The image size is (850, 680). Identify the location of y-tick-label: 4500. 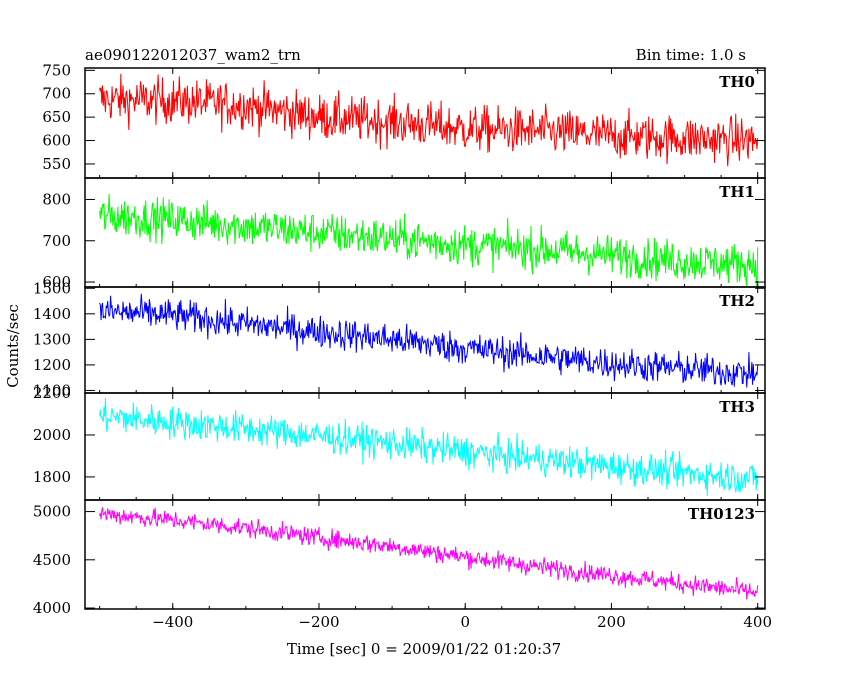
(52, 560).